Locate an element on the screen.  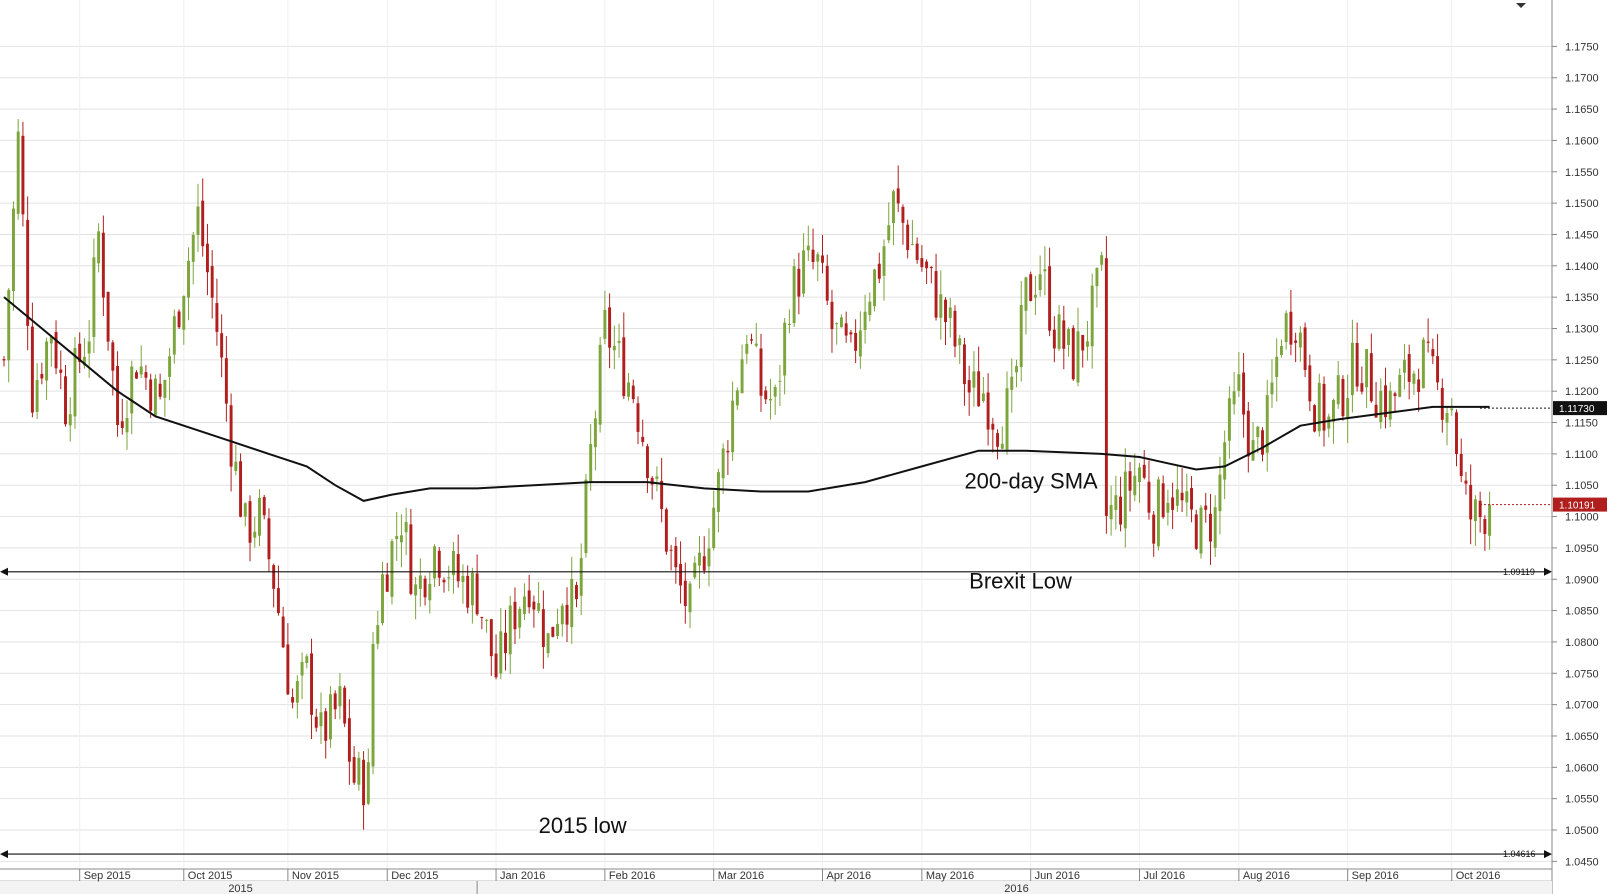
y-tick-label: 1.0550 is located at coordinates (1582, 800).